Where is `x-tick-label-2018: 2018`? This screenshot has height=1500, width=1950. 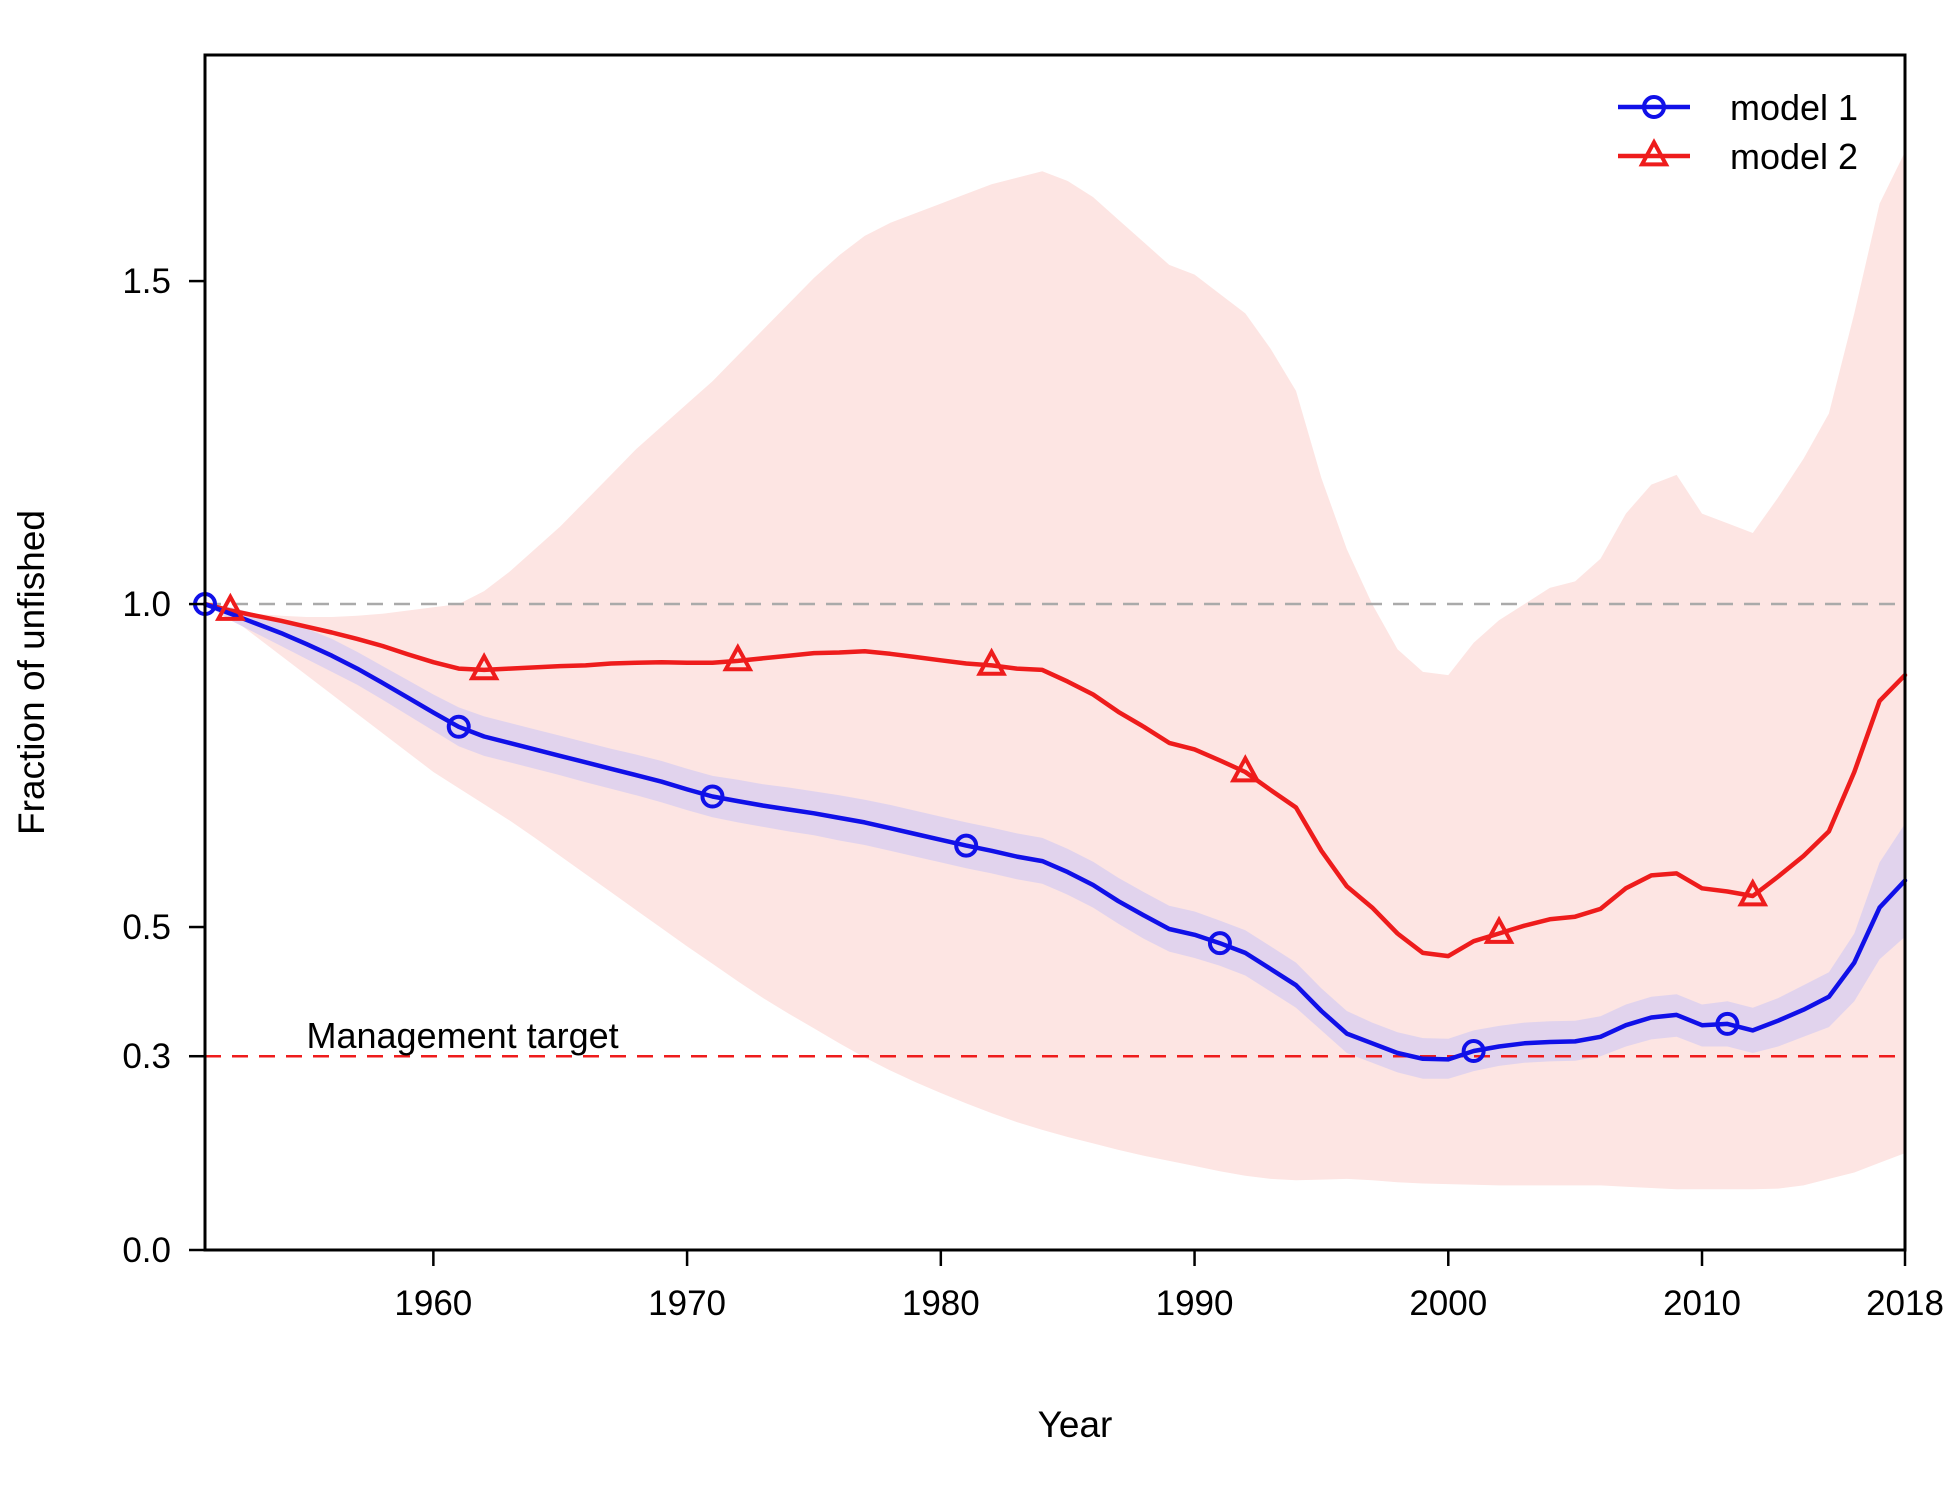 x-tick-label-2018: 2018 is located at coordinates (1905, 1303).